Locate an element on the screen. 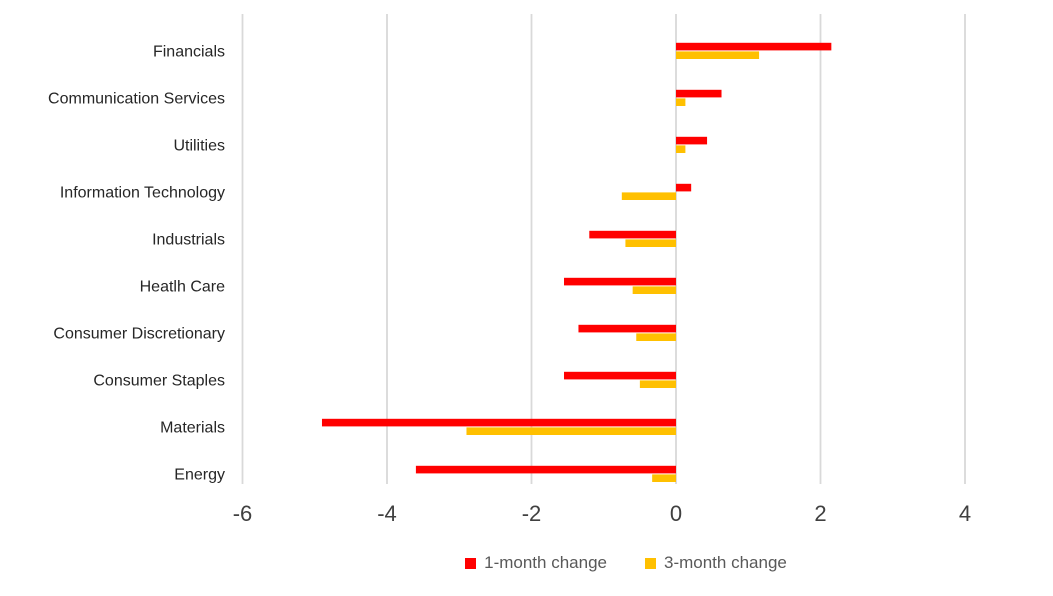  legend-item-1-month-change: 1-month change is located at coordinates (536, 563).